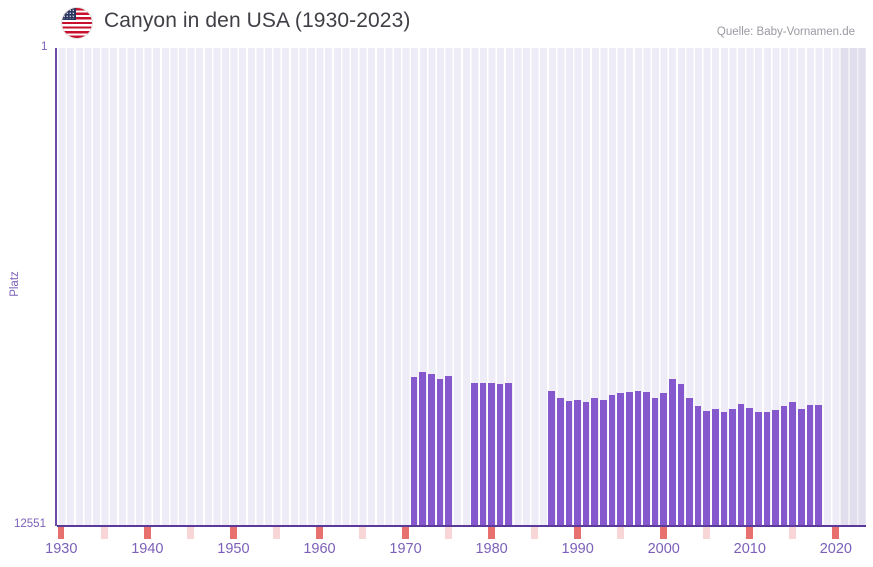 The height and width of the screenshot is (567, 873). Describe the element at coordinates (147, 549) in the screenshot. I see `x-axis-label: 1940` at that location.